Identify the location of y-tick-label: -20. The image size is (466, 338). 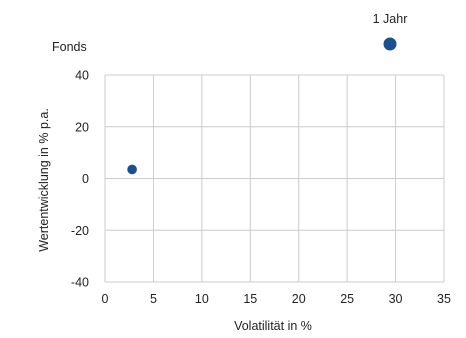
(80, 231).